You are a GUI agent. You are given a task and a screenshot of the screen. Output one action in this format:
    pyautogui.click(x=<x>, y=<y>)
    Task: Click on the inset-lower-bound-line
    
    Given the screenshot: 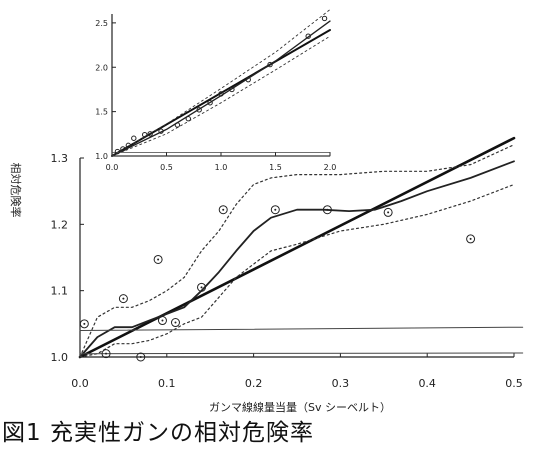 What is the action you would take?
    pyautogui.click(x=221, y=96)
    